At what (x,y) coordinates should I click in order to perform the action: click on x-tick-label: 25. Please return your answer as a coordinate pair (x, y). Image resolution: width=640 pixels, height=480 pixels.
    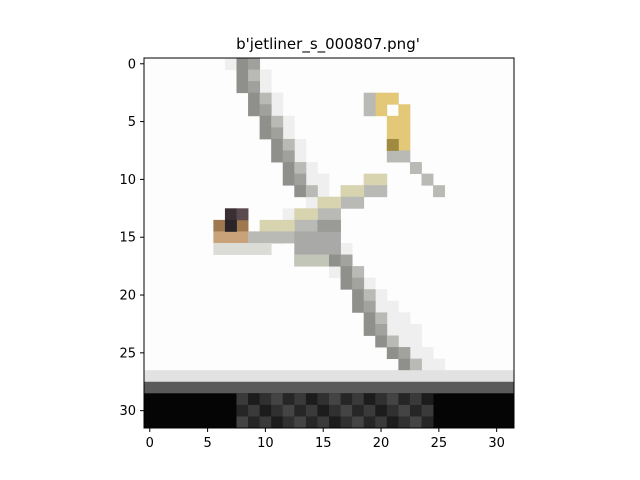
    Looking at the image, I should click on (439, 443).